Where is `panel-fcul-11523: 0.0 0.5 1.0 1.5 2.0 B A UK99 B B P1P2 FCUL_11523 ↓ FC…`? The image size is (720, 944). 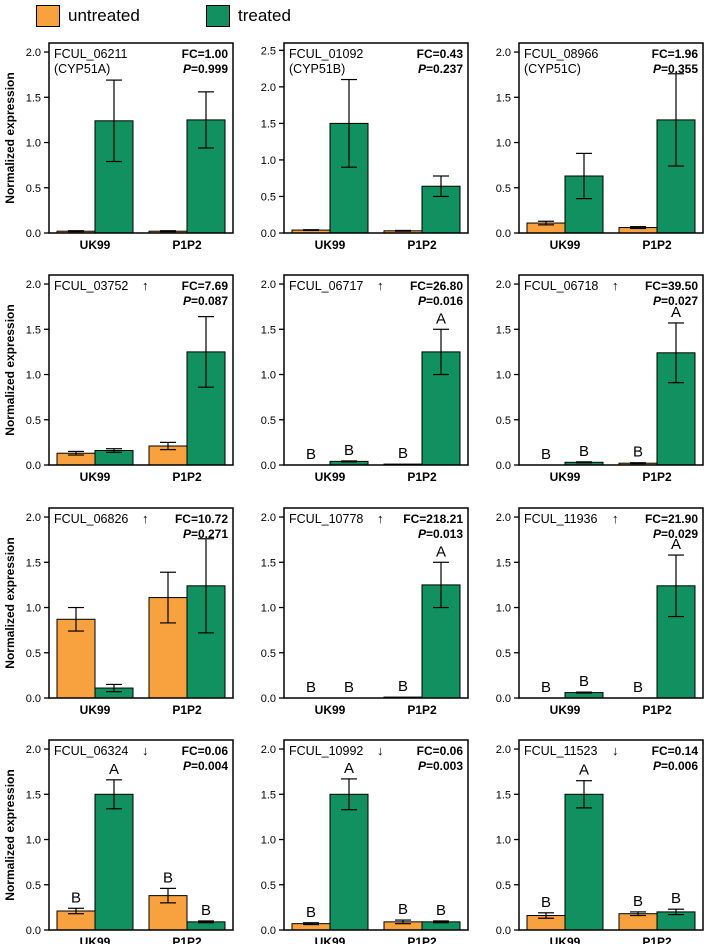 panel-fcul-11523: 0.0 0.5 1.0 1.5 2.0 B A UK99 B B P1P2 FCUL_11523 ↓ FC… is located at coordinates (600, 841).